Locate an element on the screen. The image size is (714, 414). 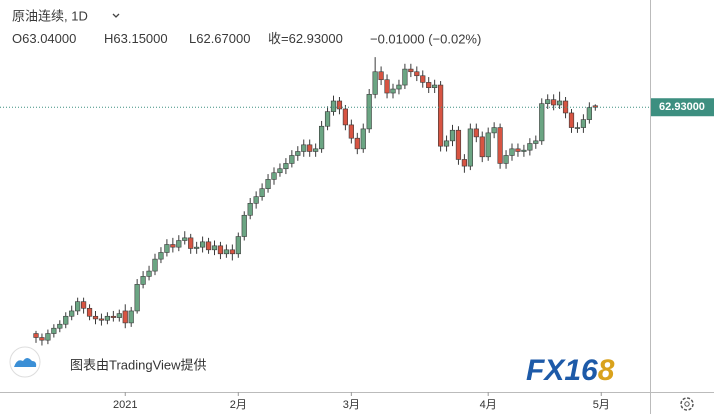
logo-text: FX16 is located at coordinates (562, 370).